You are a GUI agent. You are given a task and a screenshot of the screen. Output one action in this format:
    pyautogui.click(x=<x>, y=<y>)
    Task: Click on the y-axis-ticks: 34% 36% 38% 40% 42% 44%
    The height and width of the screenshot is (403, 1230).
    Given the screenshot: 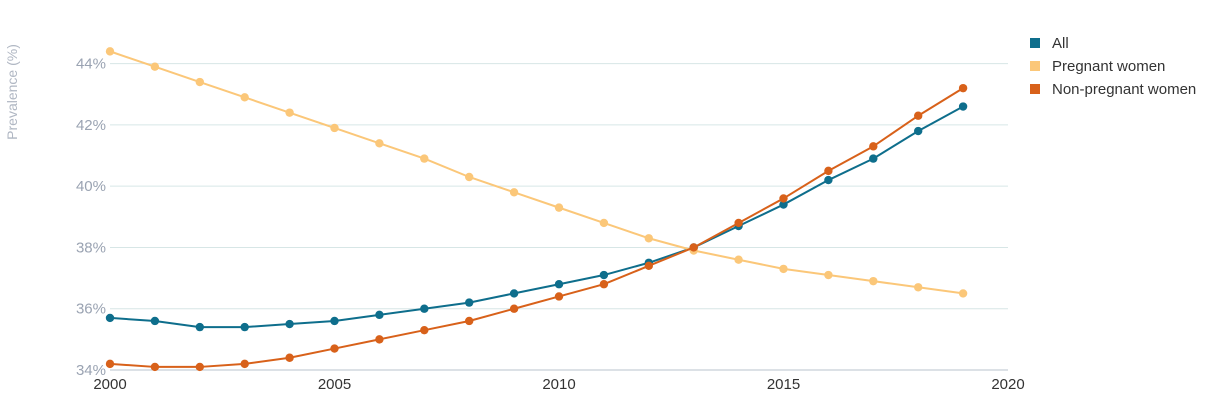 What is the action you would take?
    pyautogui.click(x=91, y=217)
    